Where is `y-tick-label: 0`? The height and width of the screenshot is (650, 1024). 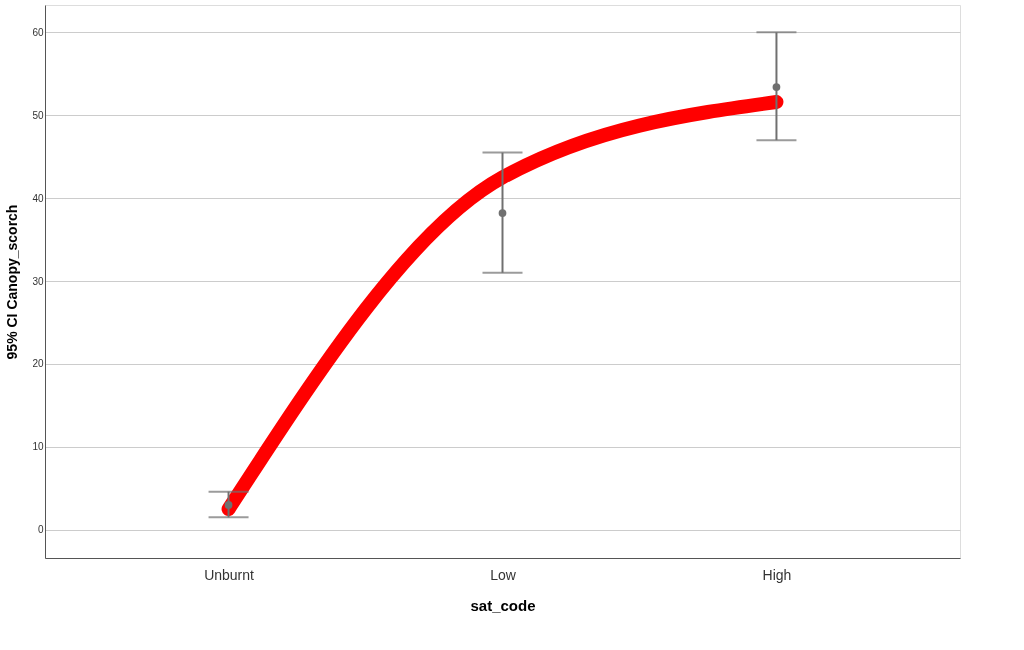
y-tick-label: 0 is located at coordinates (40, 530).